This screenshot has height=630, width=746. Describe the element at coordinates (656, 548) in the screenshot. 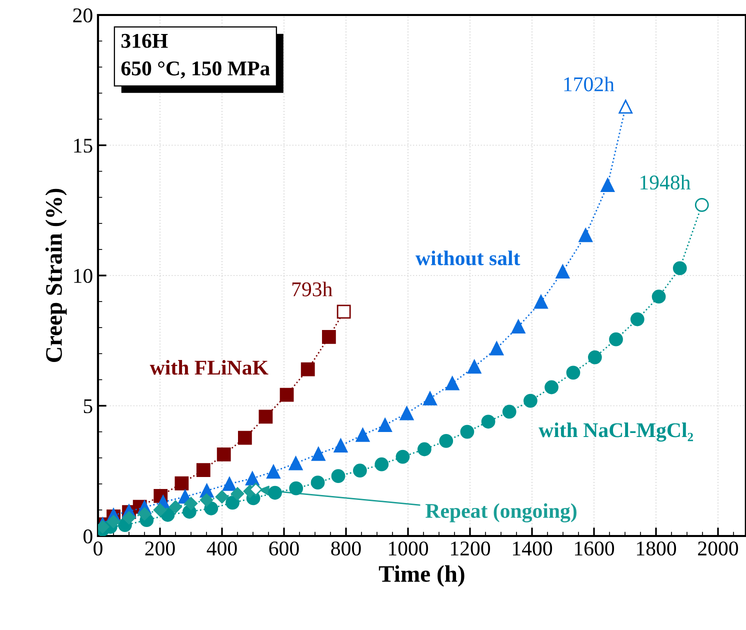

I see `x-tick-label: 1800` at that location.